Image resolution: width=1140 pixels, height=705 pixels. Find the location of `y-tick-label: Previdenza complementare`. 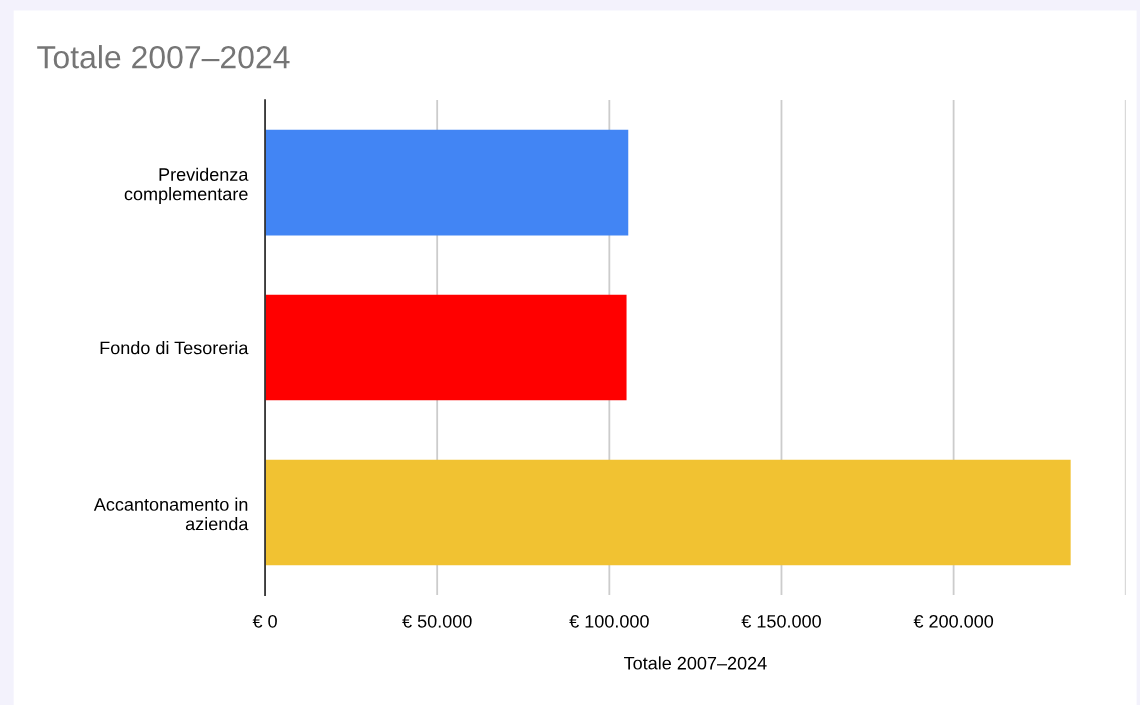

y-tick-label: Previdenza complementare is located at coordinates (186, 185).